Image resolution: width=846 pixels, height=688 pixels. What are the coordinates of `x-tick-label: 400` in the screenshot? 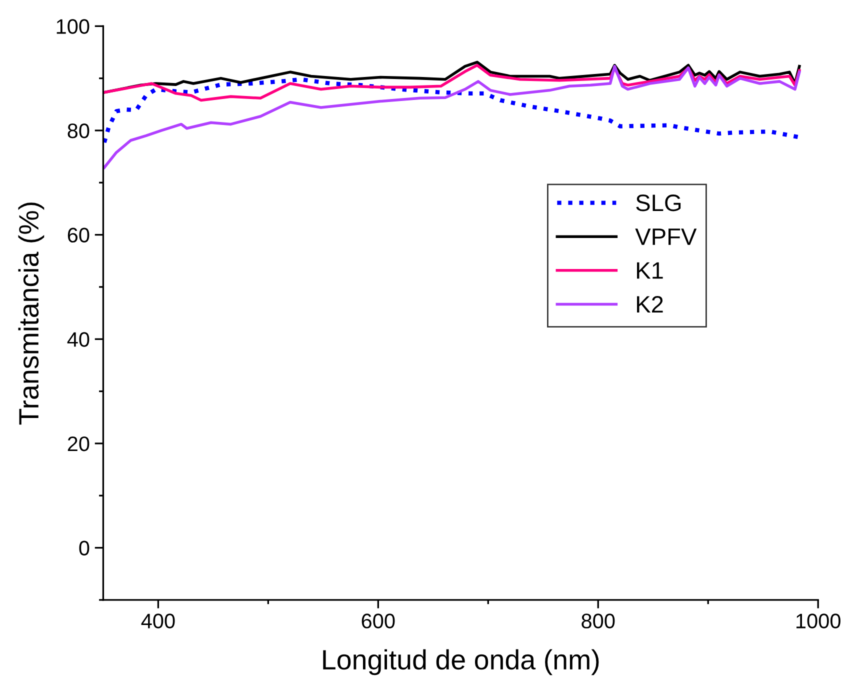 It's located at (158, 621).